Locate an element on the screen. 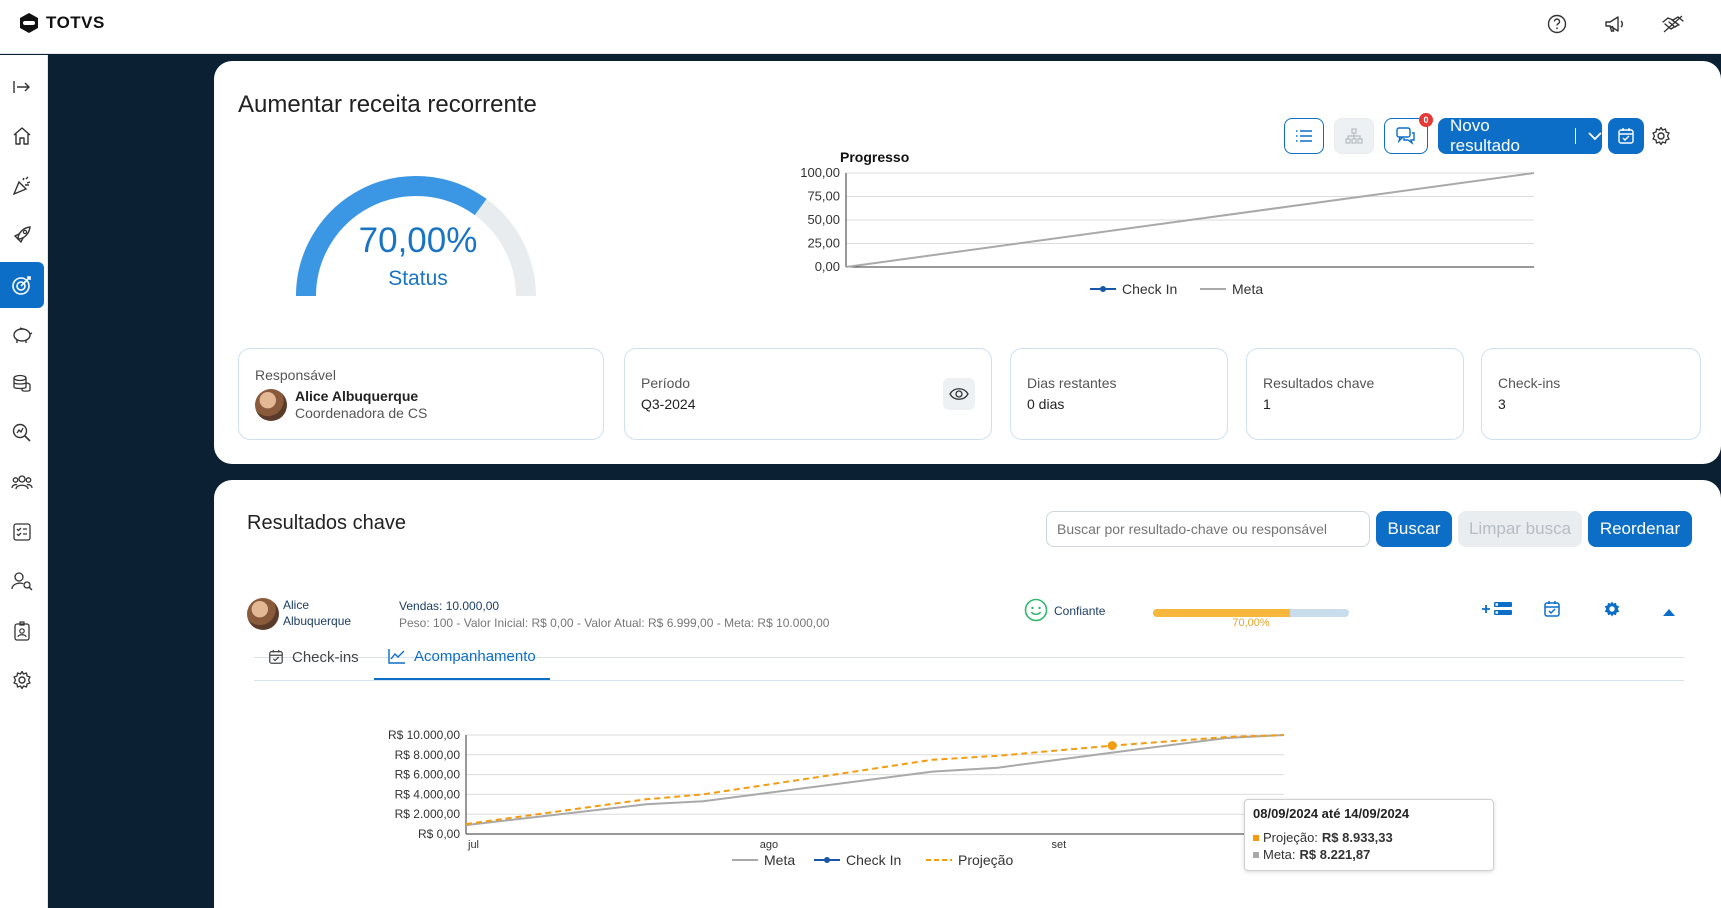  kr-progress-fill is located at coordinates (1222, 613).